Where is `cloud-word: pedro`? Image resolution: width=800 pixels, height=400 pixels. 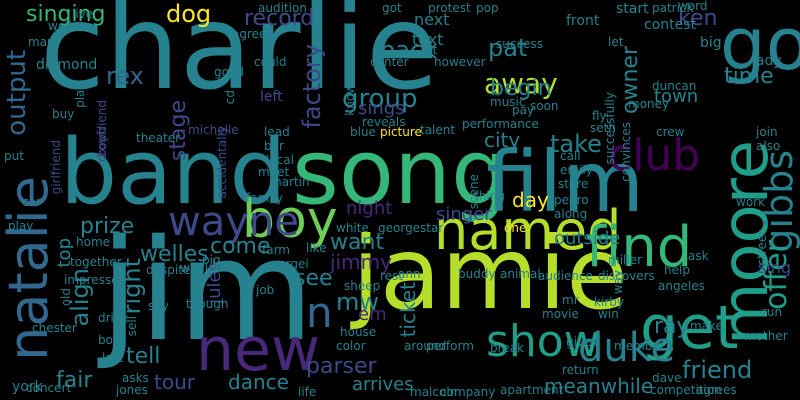
cloud-word: pedro is located at coordinates (571, 200).